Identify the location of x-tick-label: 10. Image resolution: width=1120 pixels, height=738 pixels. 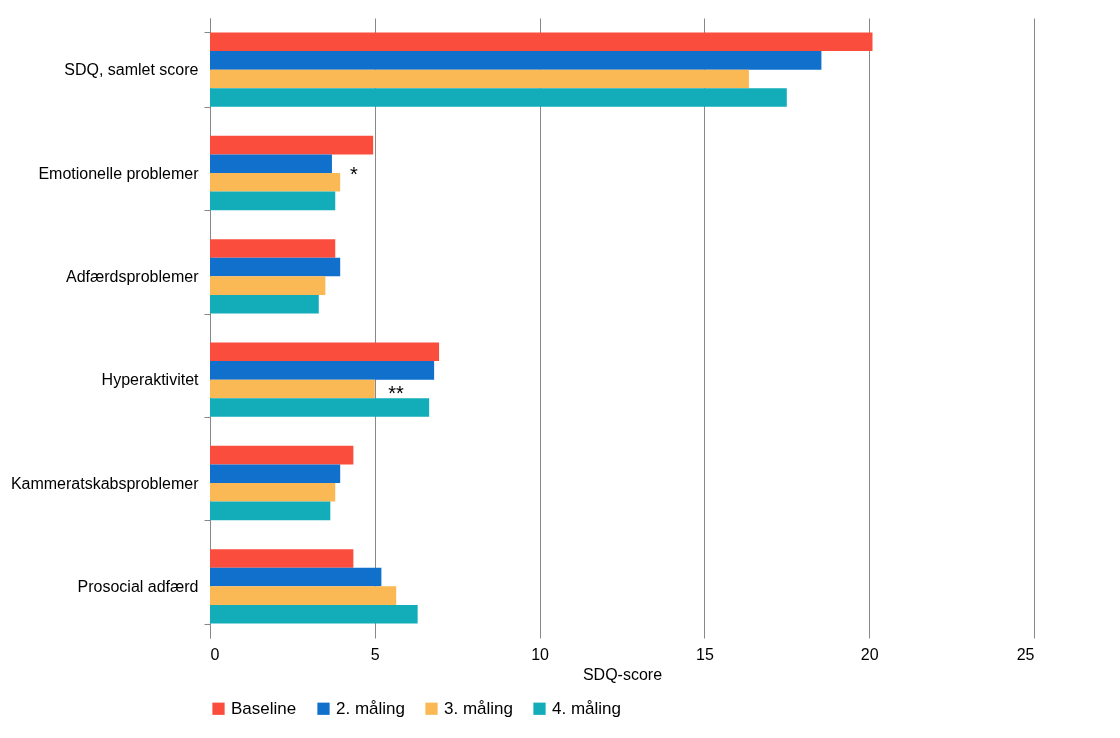
(540, 654).